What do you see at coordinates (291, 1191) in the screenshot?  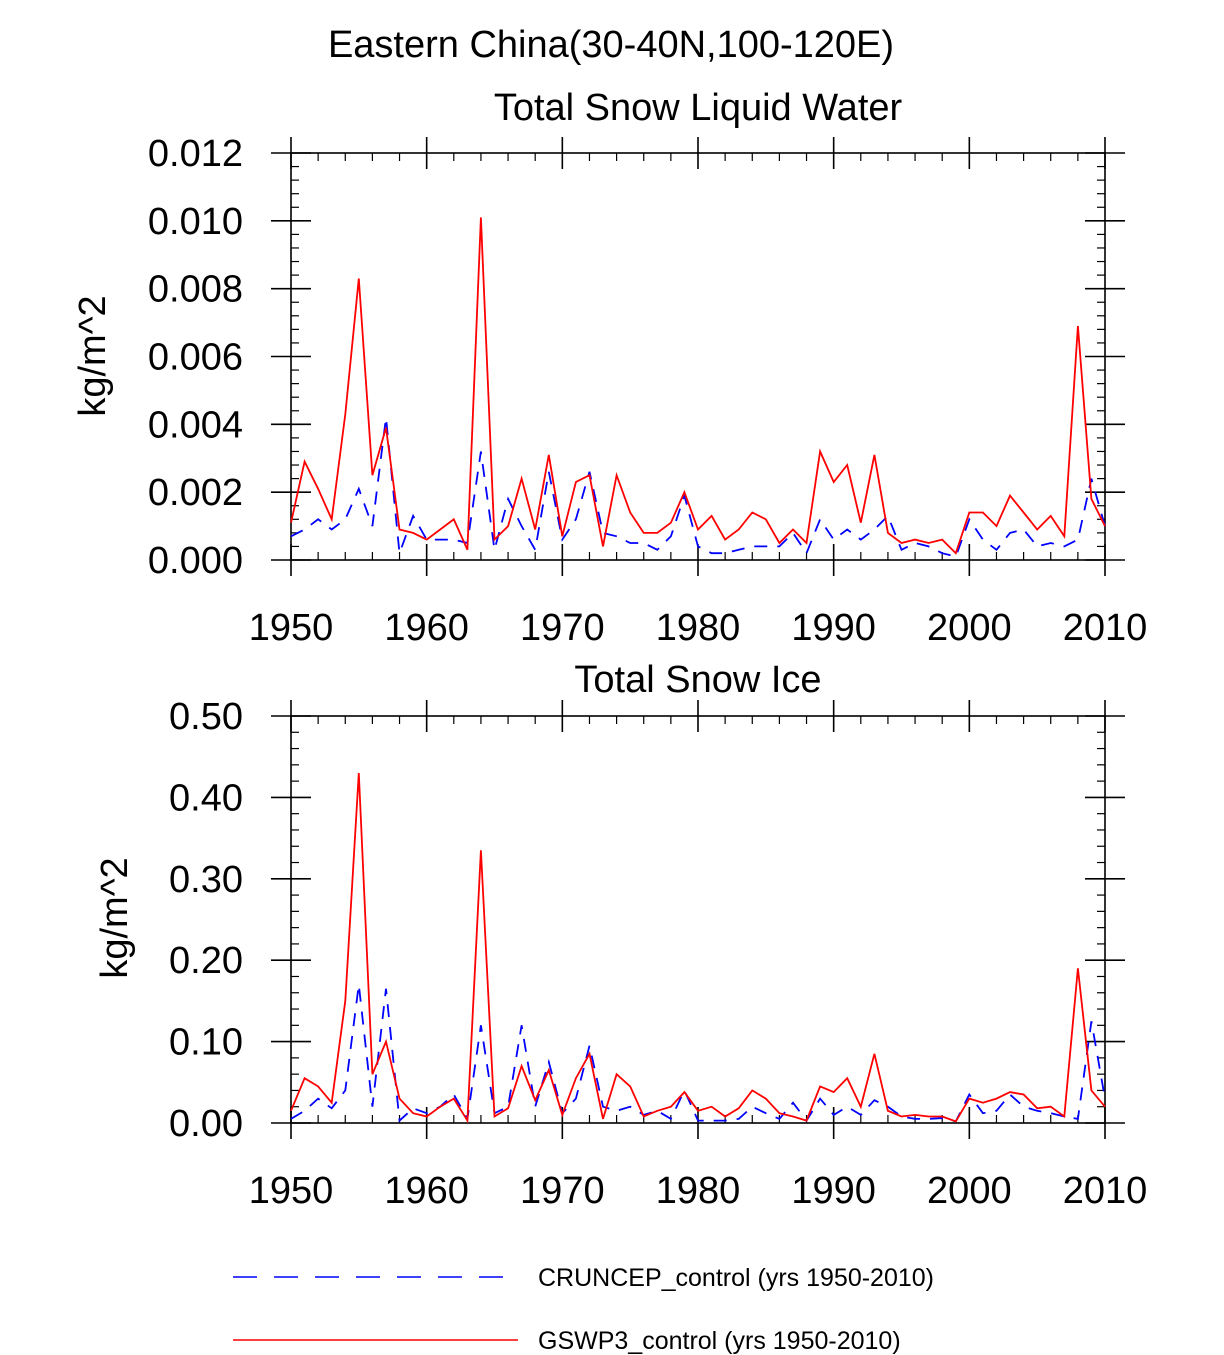 I see `chart-1-xtick-label: 1950` at bounding box center [291, 1191].